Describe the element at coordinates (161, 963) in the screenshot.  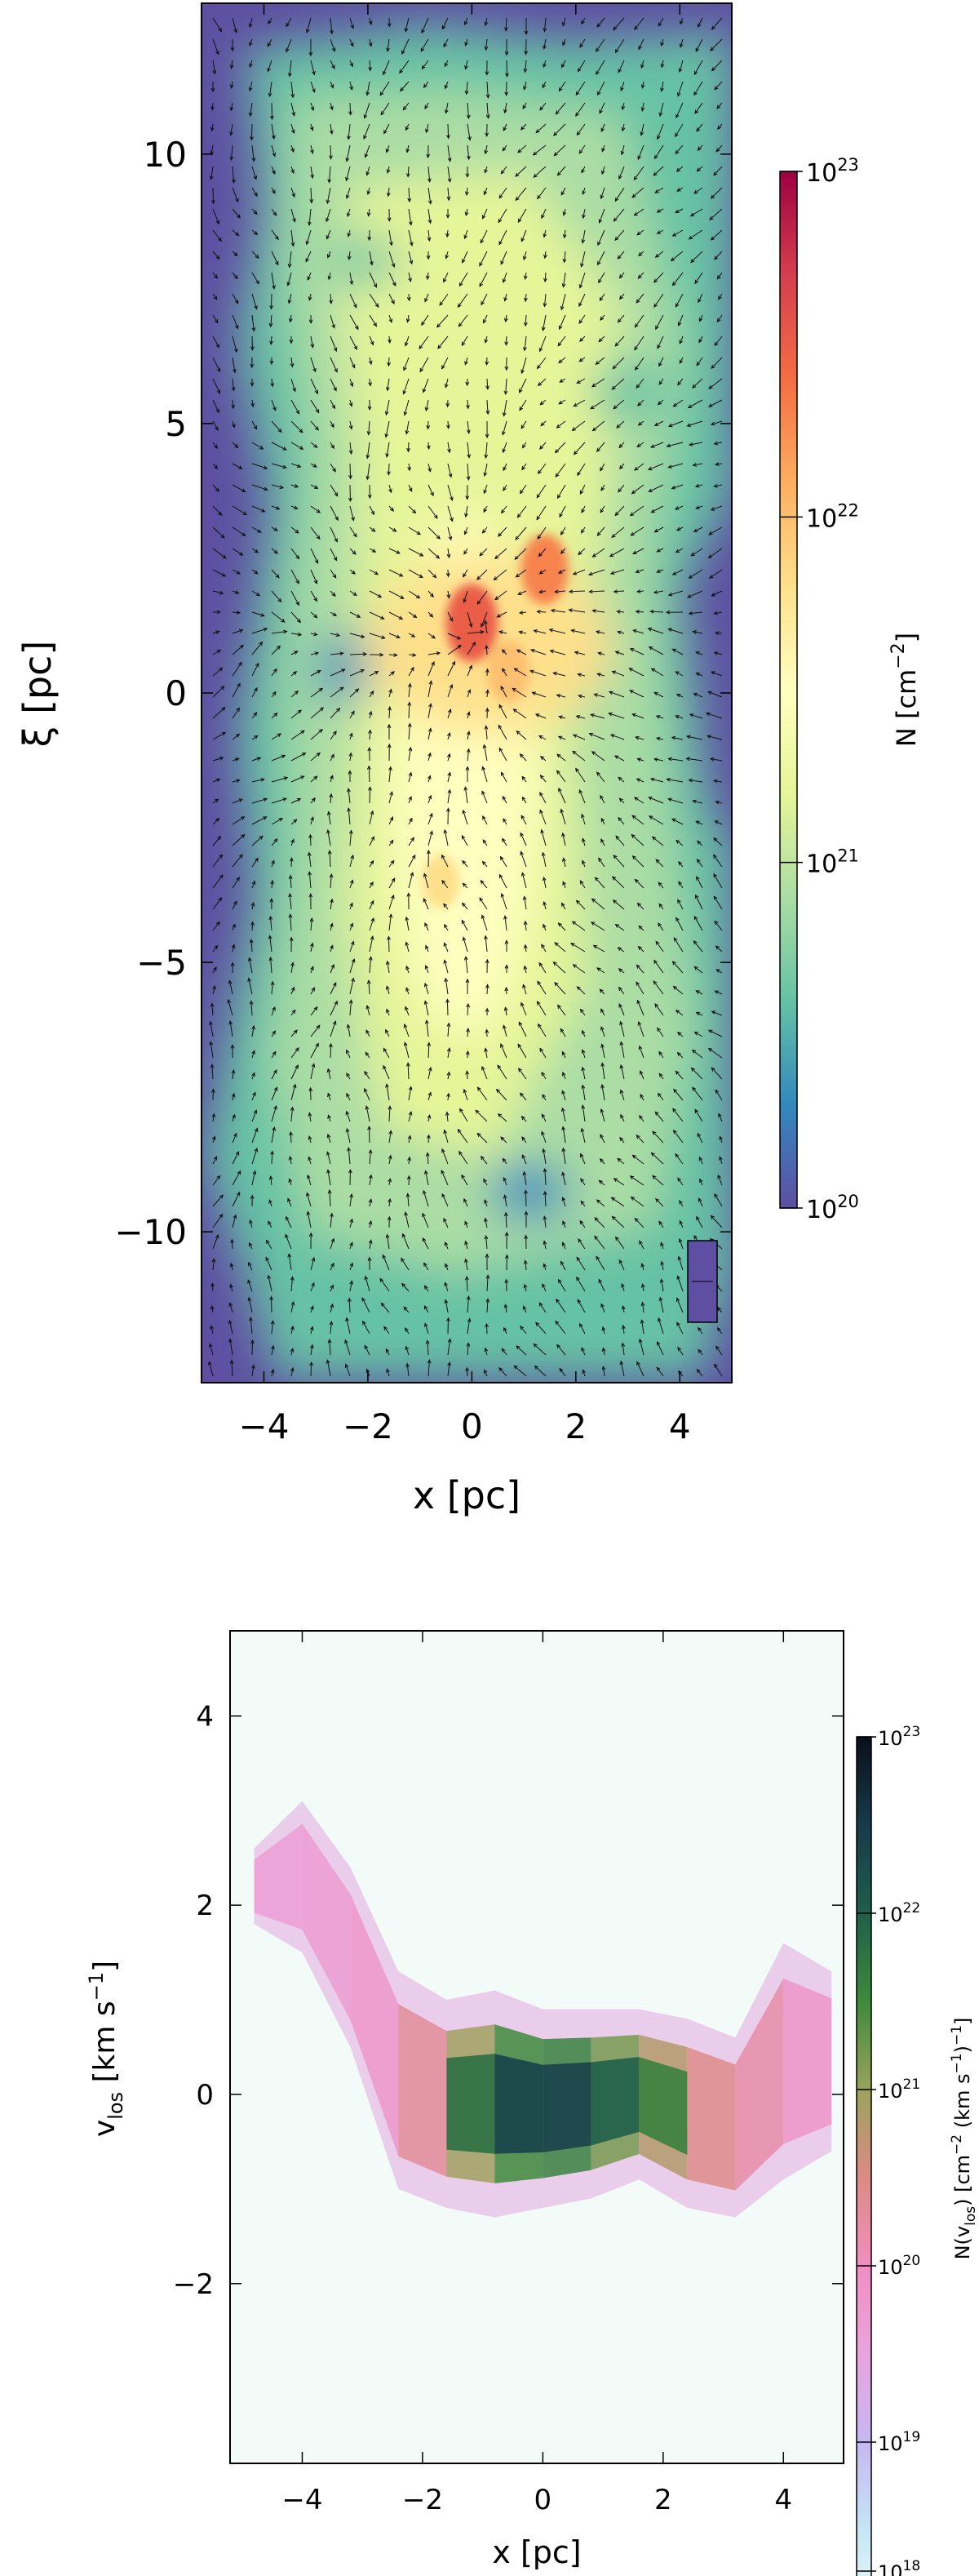
I see `map-y-tick-label: −5` at that location.